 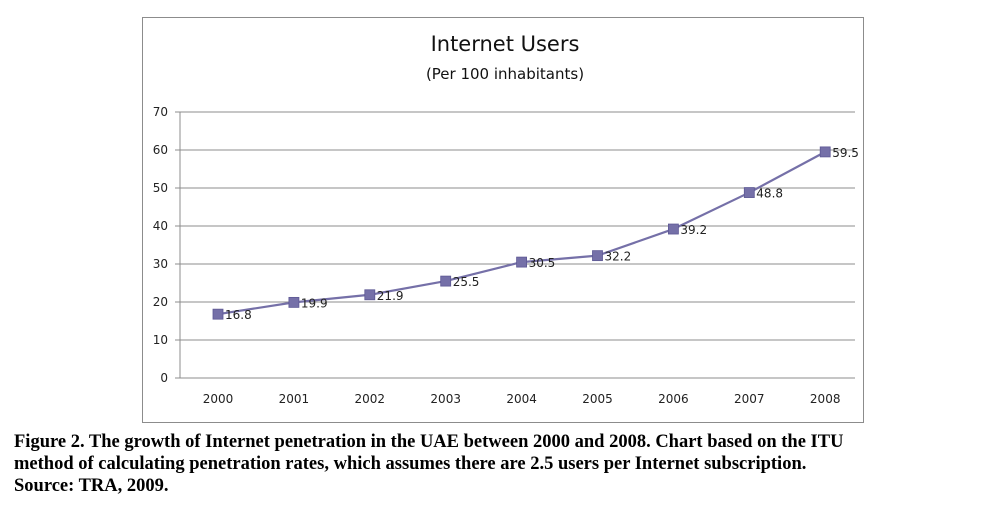 I want to click on x-tick-label: 2007, so click(x=749, y=399).